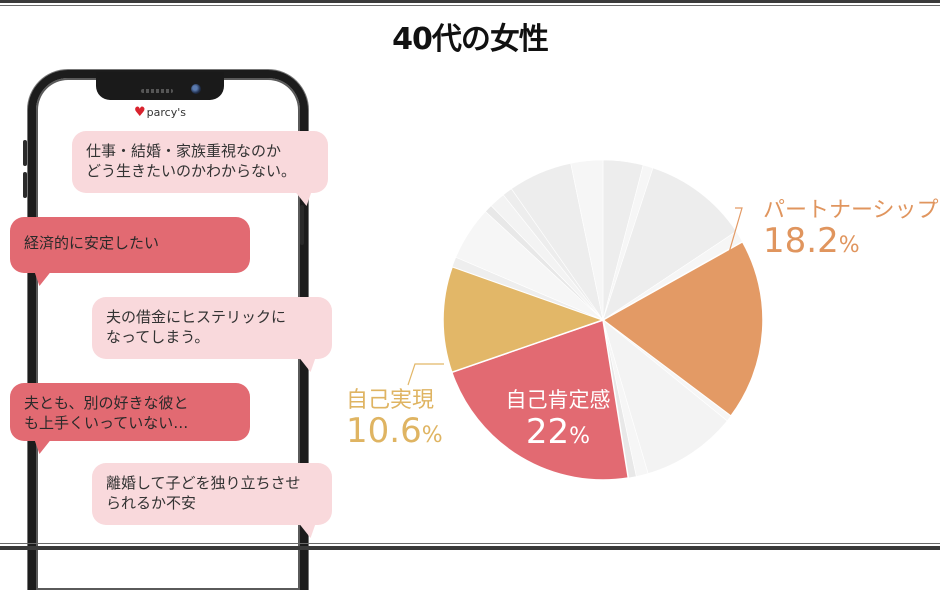  I want to click on logo-text: parcy's, so click(166, 112).